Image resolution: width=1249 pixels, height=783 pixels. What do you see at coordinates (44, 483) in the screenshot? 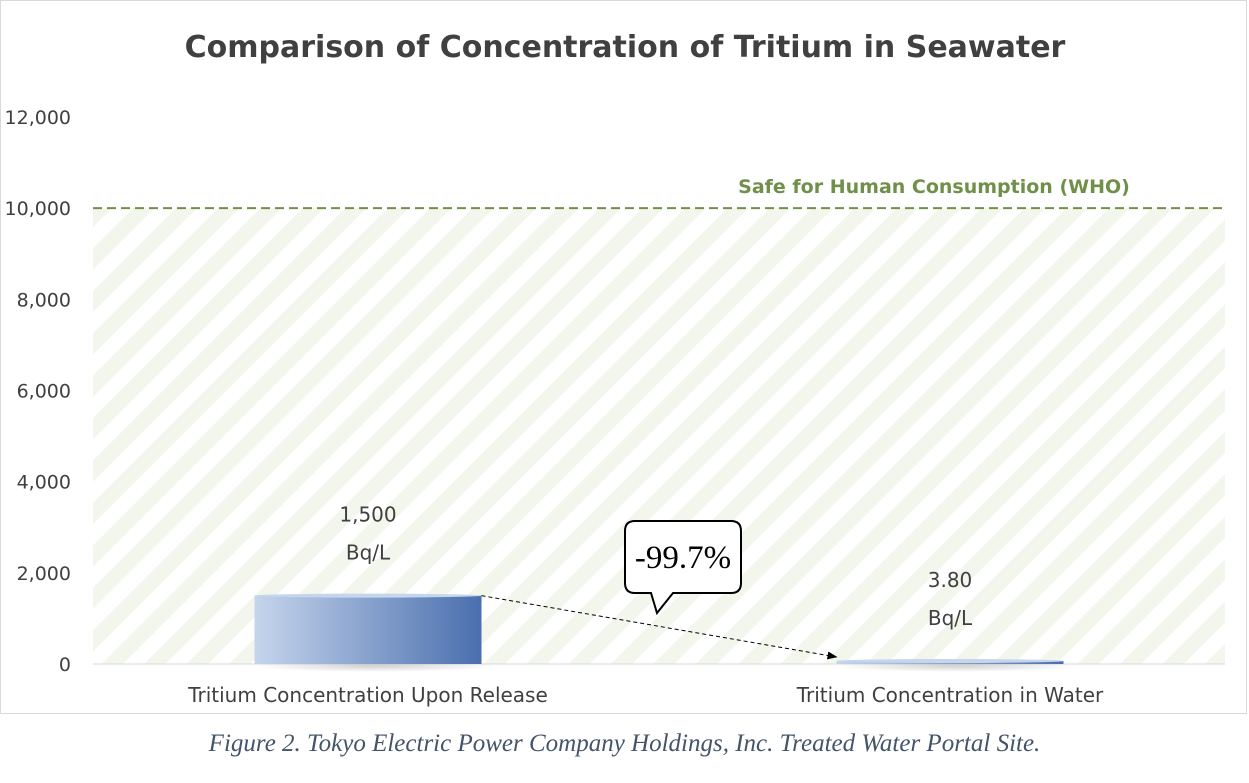
I see `y-tick-label: 4,000` at bounding box center [44, 483].